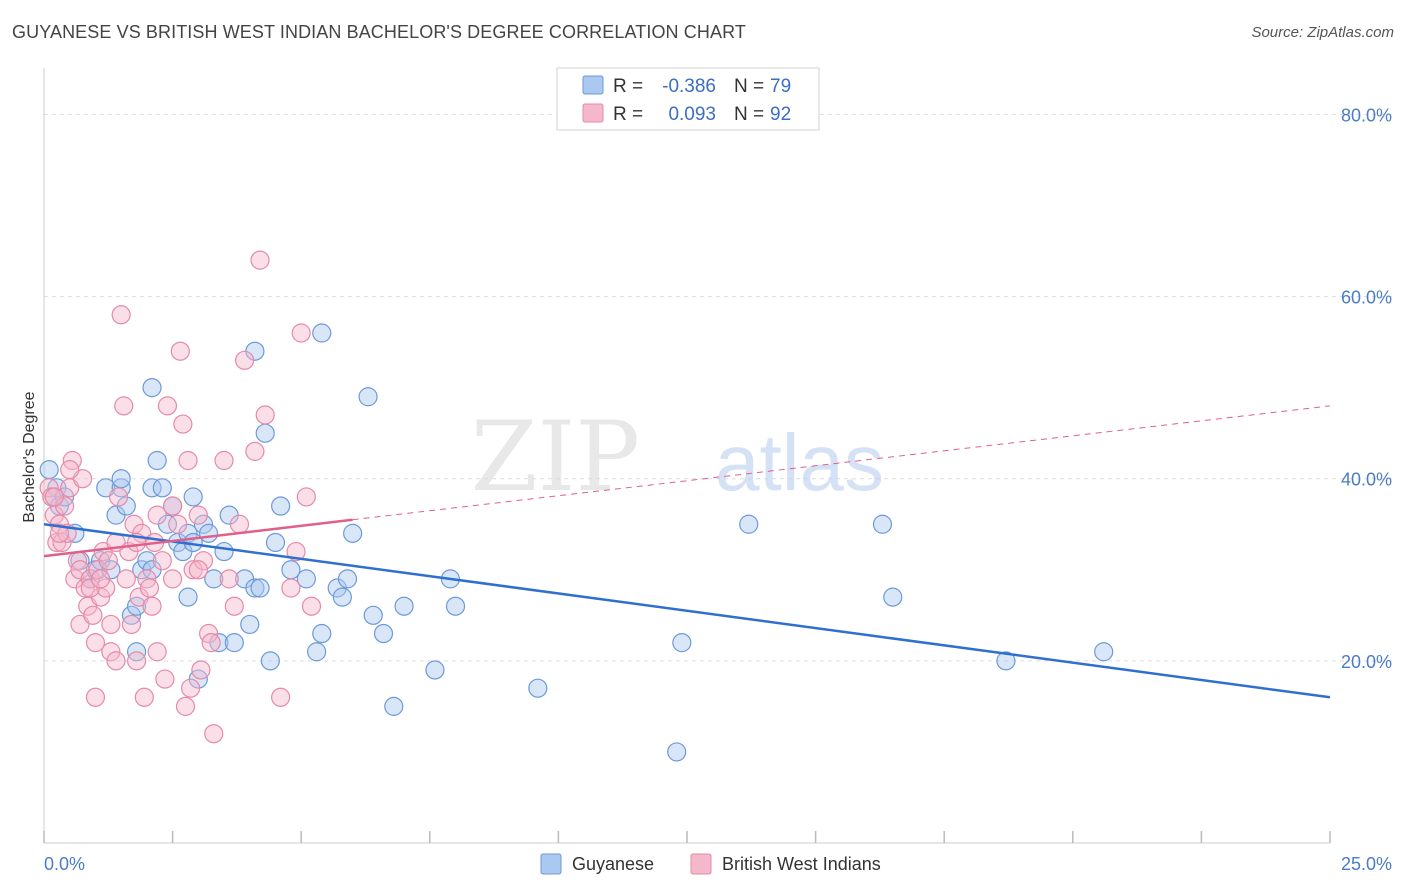 Image resolution: width=1406 pixels, height=892 pixels. What do you see at coordinates (64, 864) in the screenshot?
I see `x-tick-label-min: 0.0%` at bounding box center [64, 864].